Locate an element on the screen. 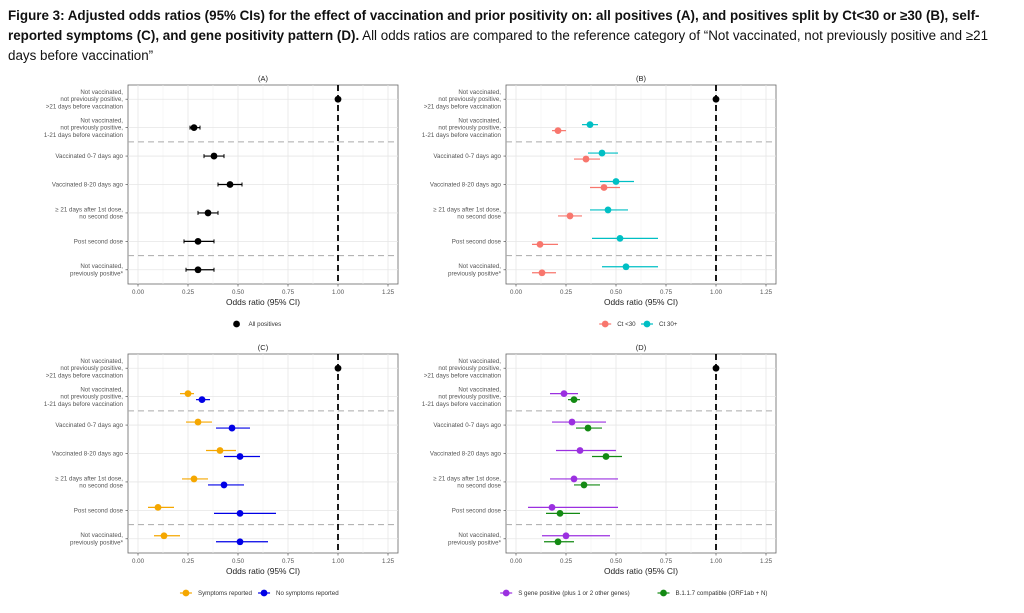 This screenshot has width=1024, height=613. y-tick-label: ≥ 21 days after 1st dose, no second dose is located at coordinates (467, 482).